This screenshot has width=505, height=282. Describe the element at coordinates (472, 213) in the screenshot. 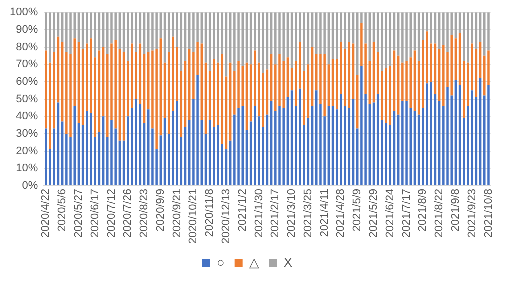

I see `x-tick-label: 2021/9/23` at that location.